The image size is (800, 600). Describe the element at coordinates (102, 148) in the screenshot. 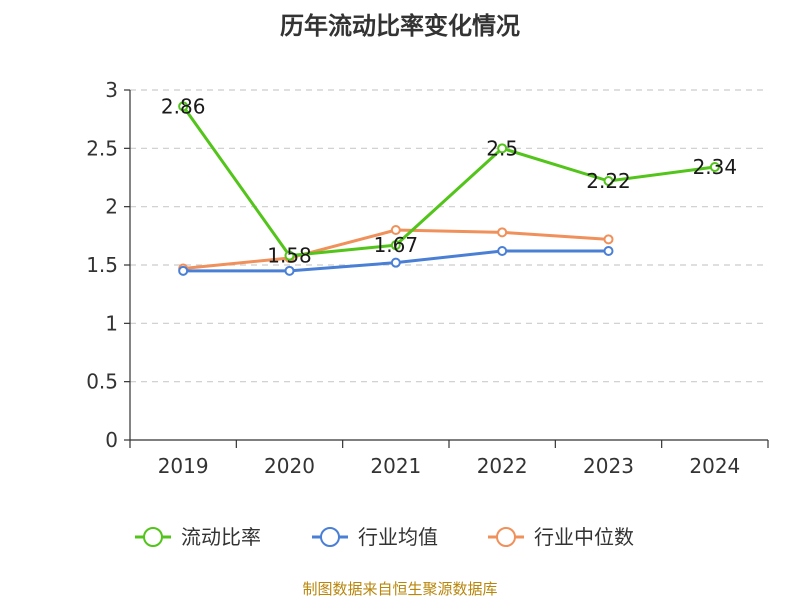

I see `y-tick-label: 2.5` at that location.